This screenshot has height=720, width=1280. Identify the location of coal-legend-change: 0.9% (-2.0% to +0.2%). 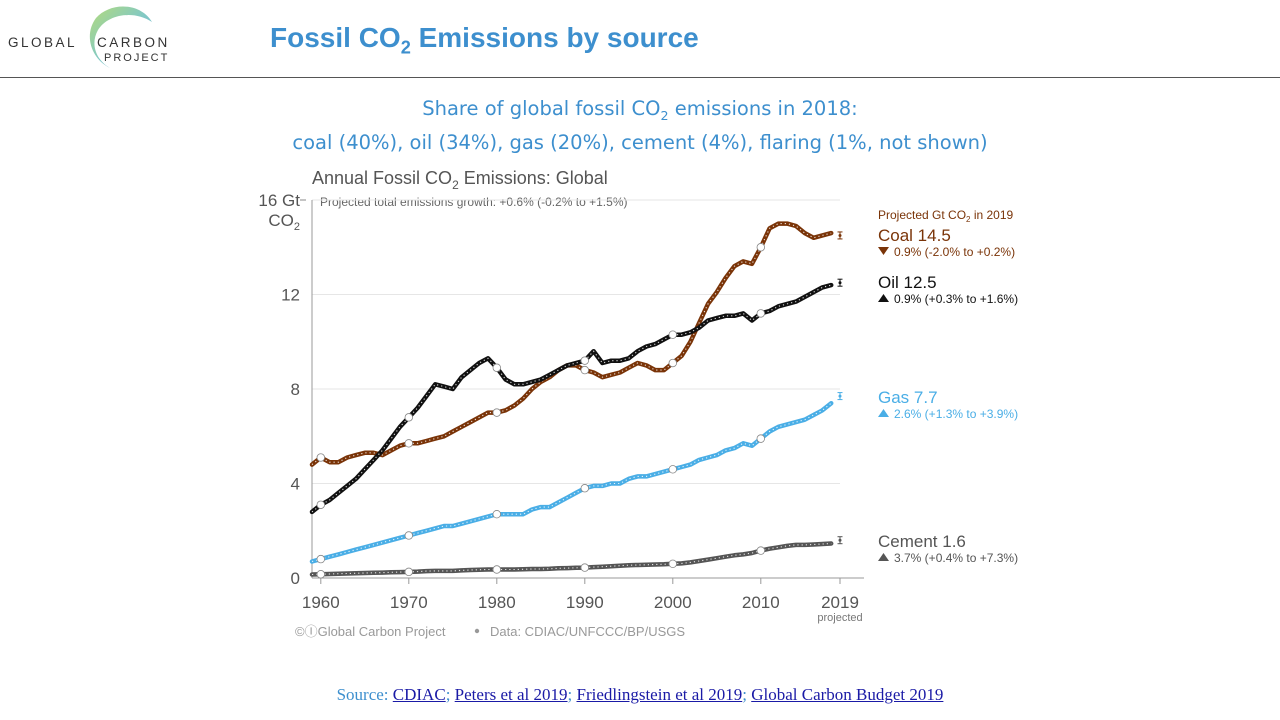
(954, 252).